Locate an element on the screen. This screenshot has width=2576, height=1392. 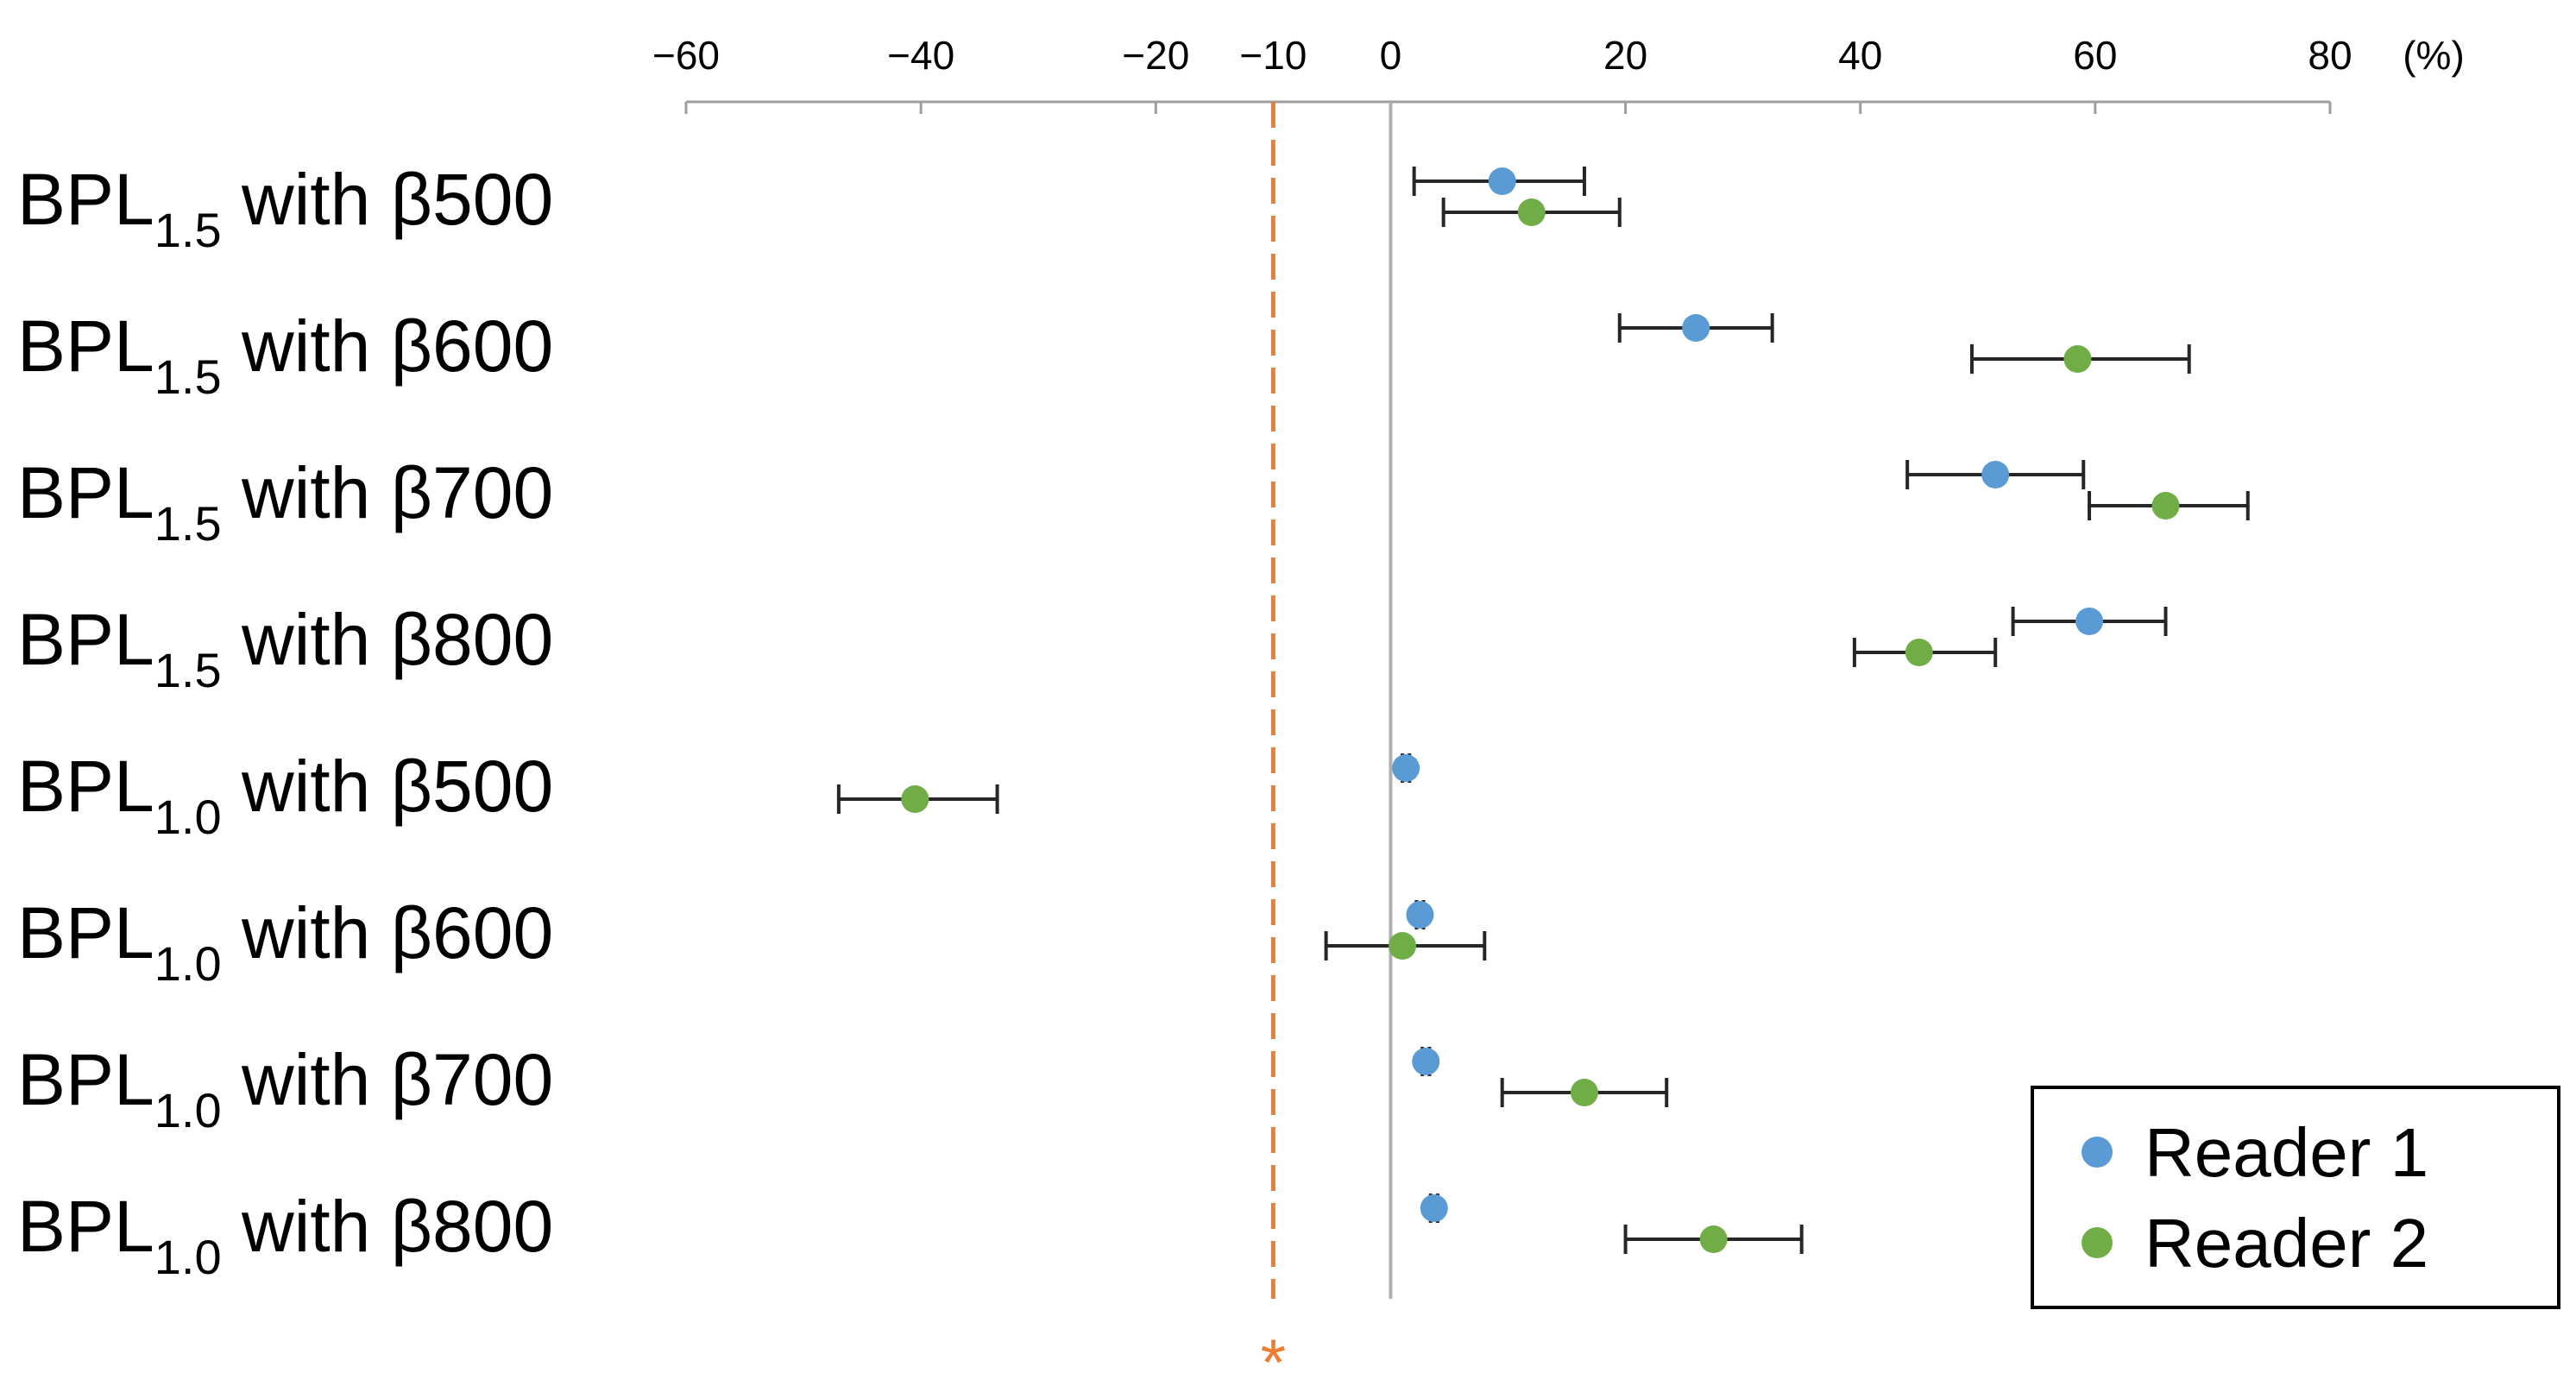
row-label: BPL1.0 with β700 is located at coordinates (285, 1088).